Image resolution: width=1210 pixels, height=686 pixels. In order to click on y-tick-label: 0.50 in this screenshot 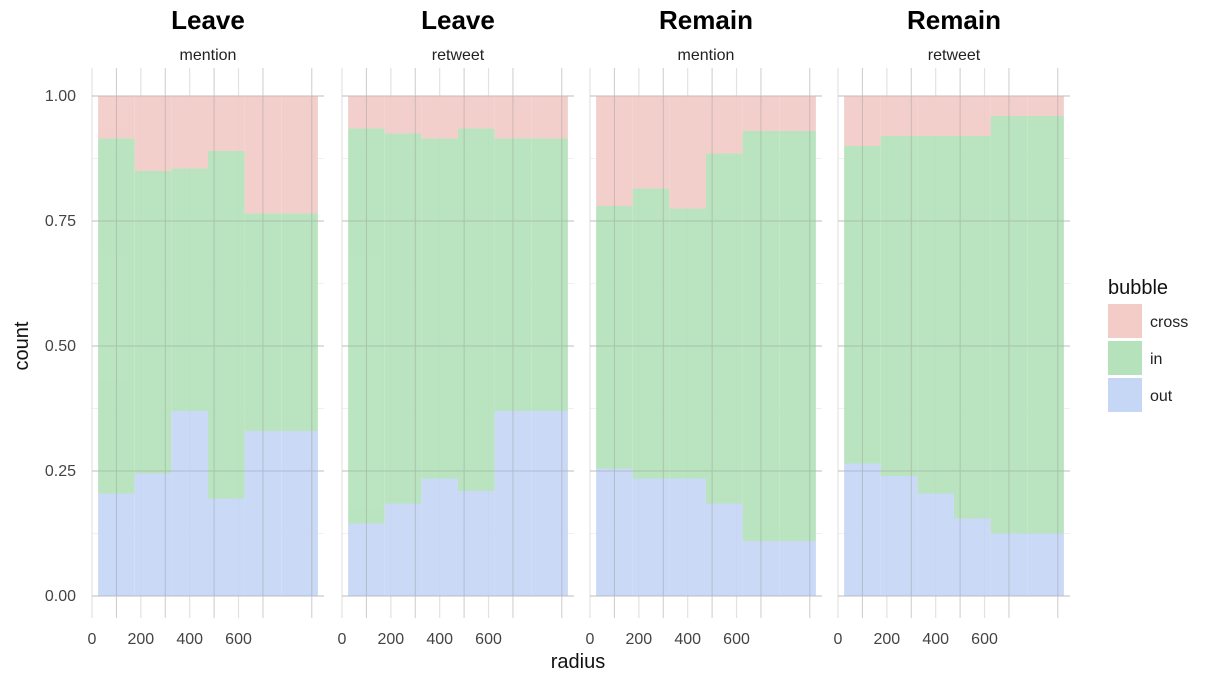, I will do `click(60, 346)`.